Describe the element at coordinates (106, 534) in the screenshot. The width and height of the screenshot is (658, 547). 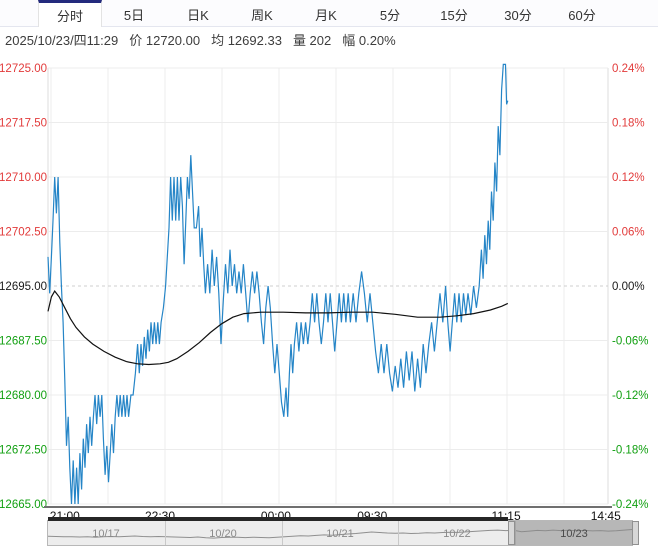
I see `nav-day-label: 10/17` at that location.